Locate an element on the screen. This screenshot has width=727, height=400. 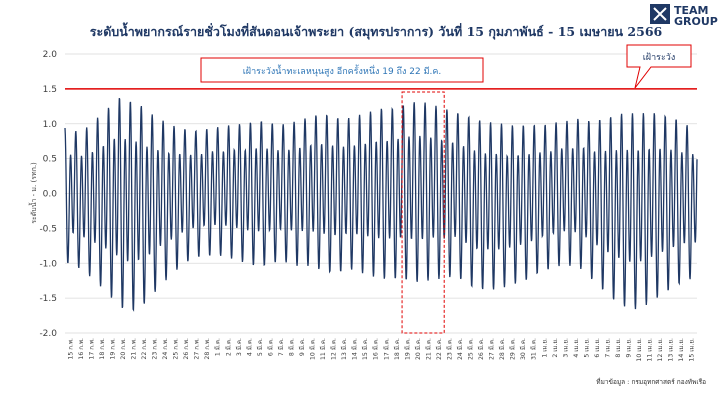
y-tick-label: 0.0 is located at coordinates (50, 195).